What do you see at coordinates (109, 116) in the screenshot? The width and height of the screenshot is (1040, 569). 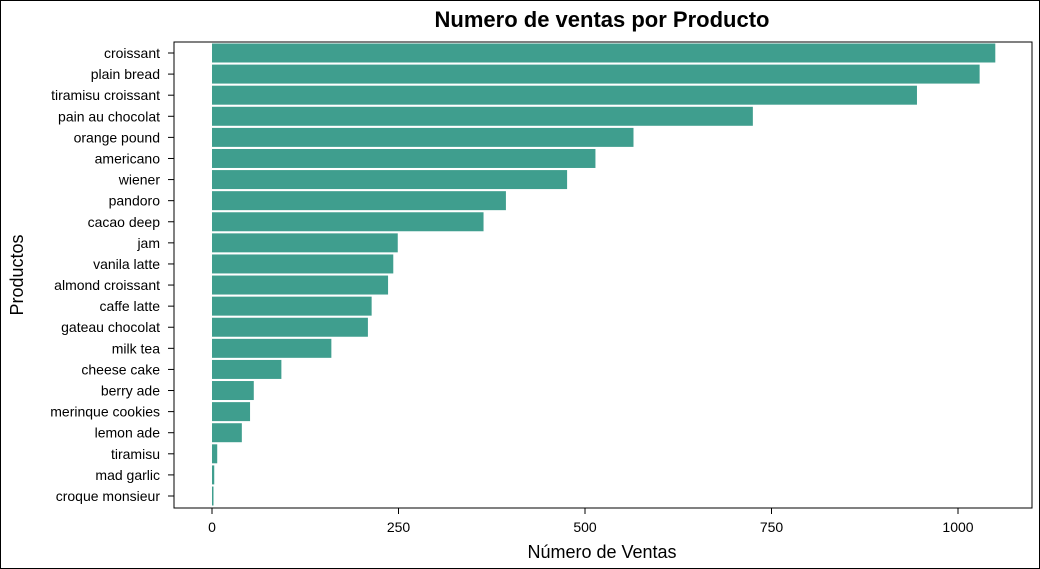 I see `y-tick-label: pain au chocolat` at bounding box center [109, 116].